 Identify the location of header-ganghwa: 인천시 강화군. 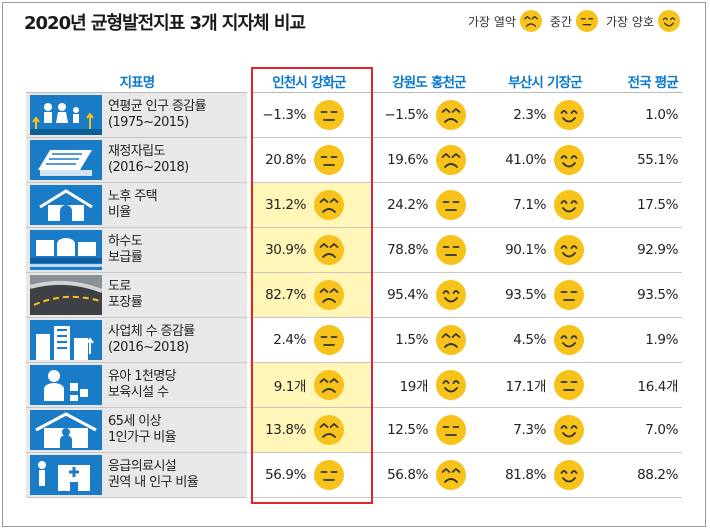
(309, 81).